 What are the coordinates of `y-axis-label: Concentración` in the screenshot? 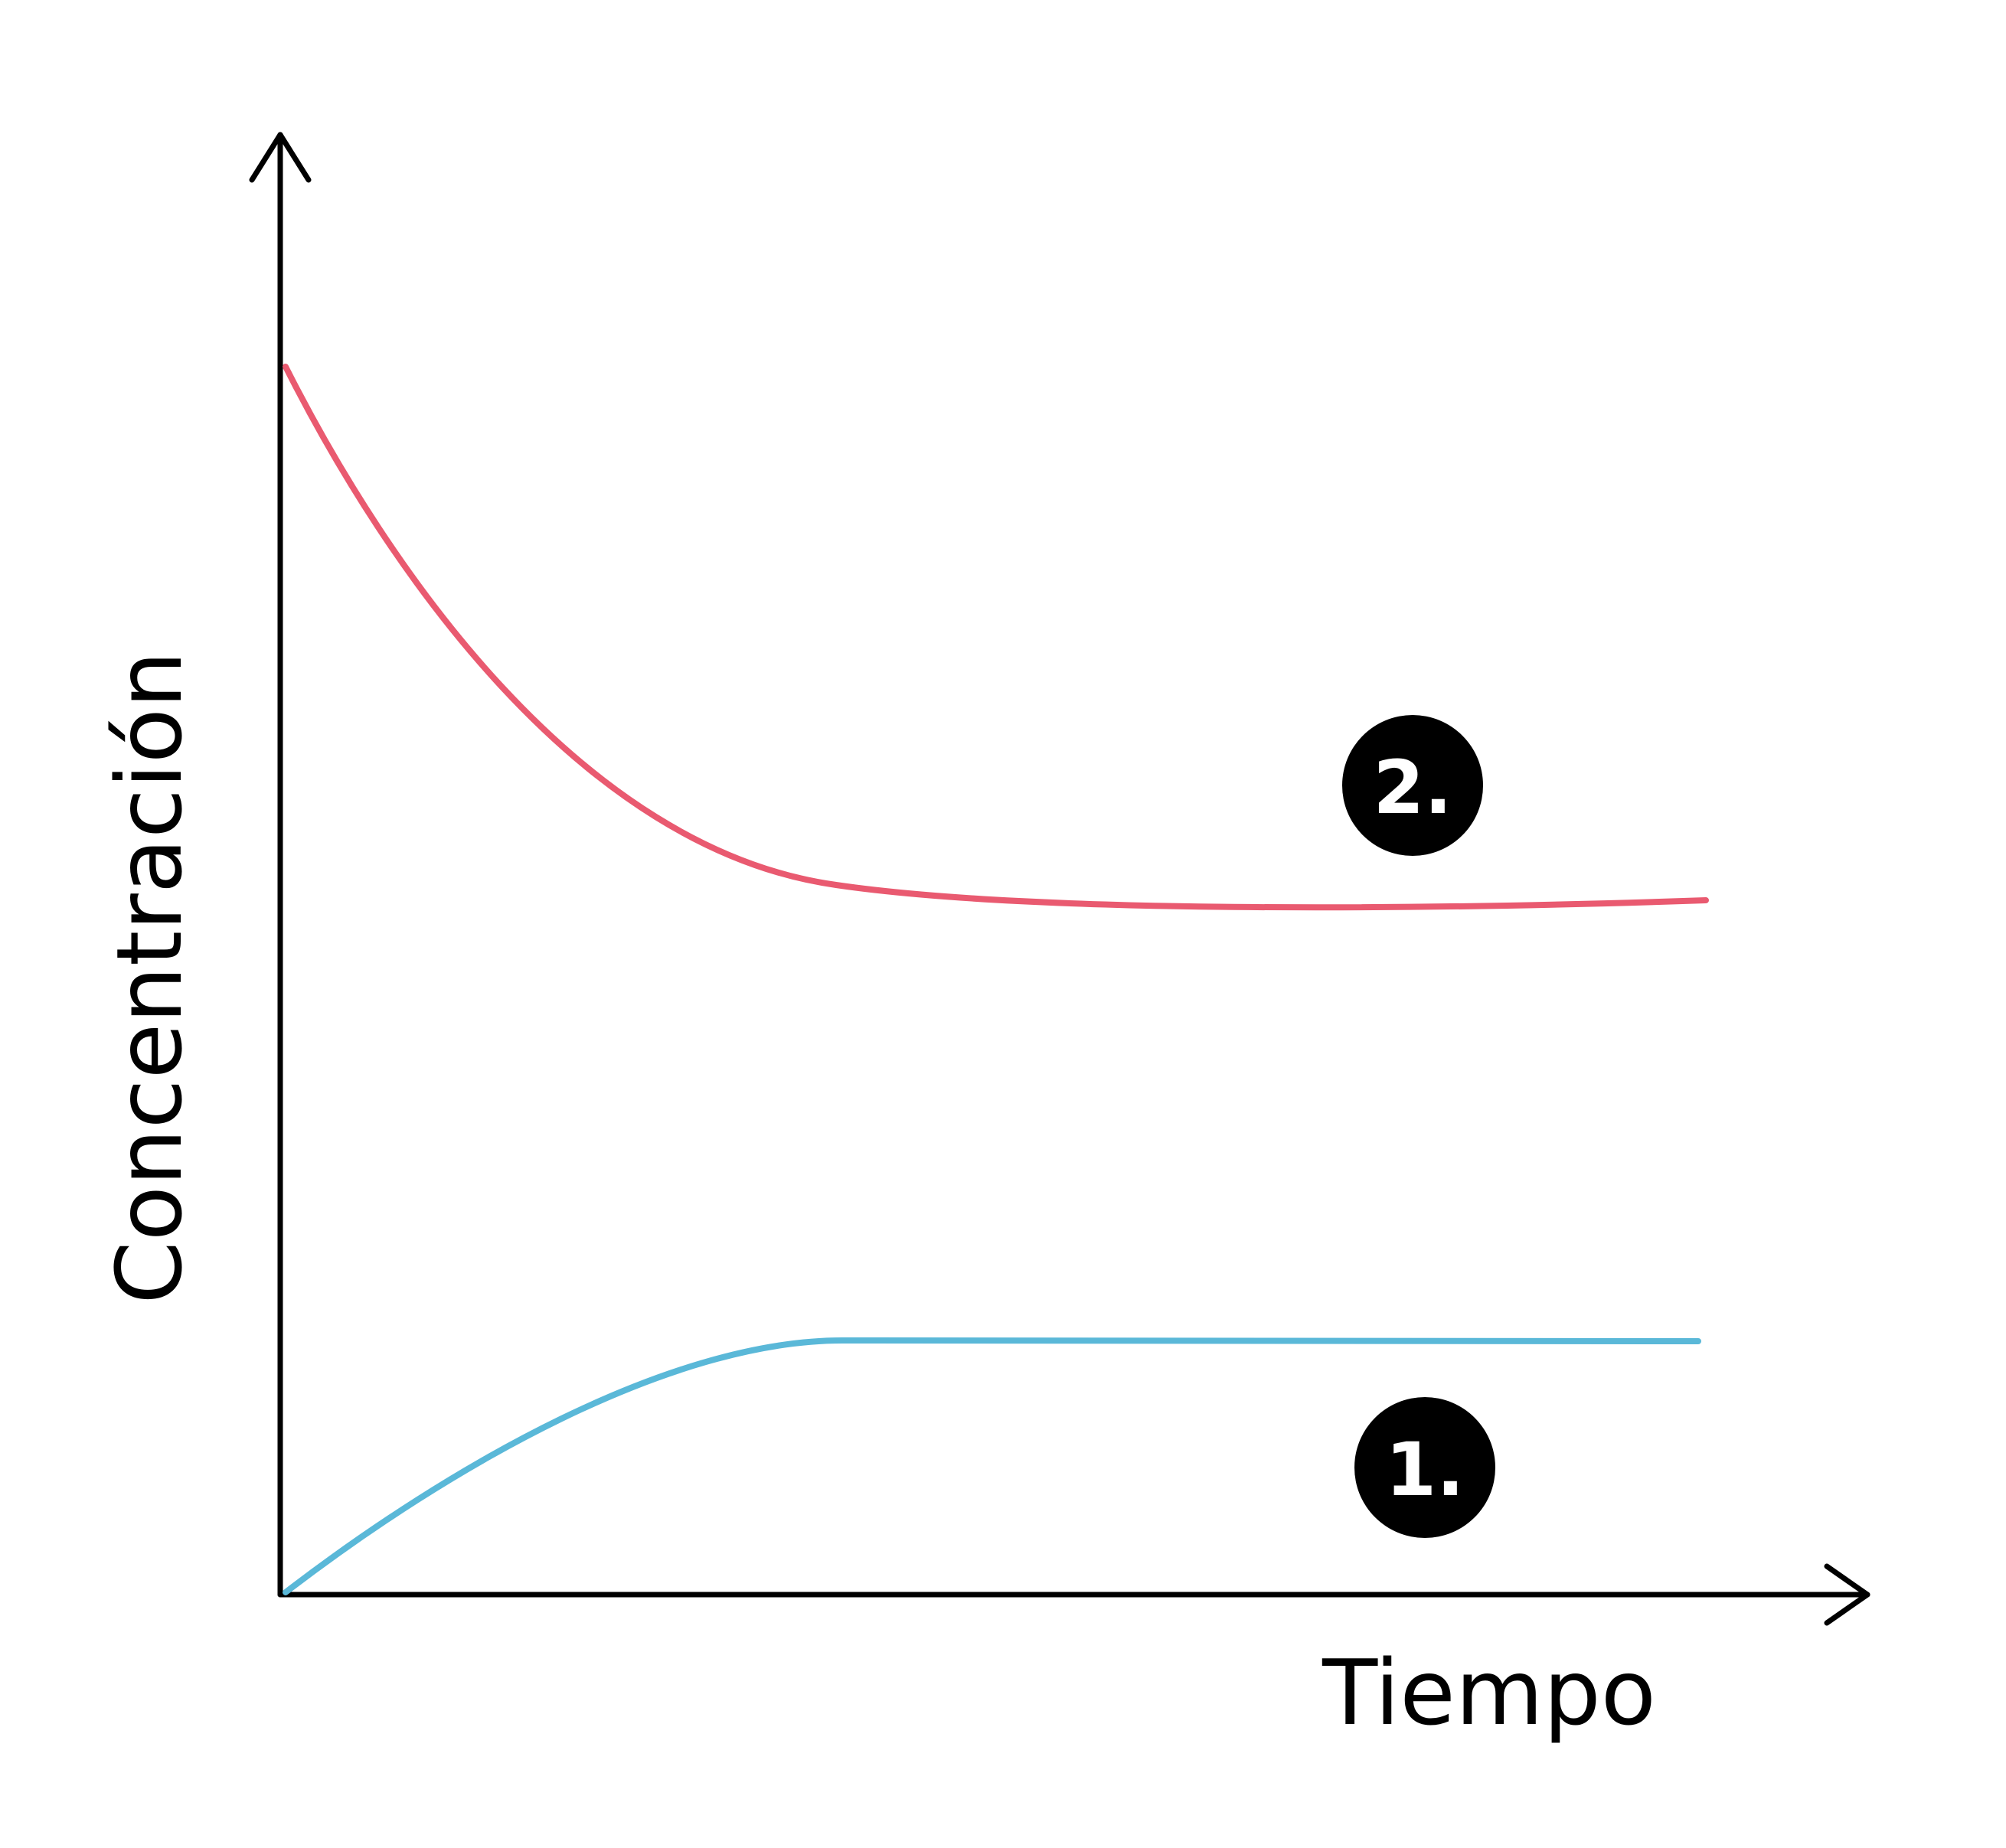 It's located at (149, 977).